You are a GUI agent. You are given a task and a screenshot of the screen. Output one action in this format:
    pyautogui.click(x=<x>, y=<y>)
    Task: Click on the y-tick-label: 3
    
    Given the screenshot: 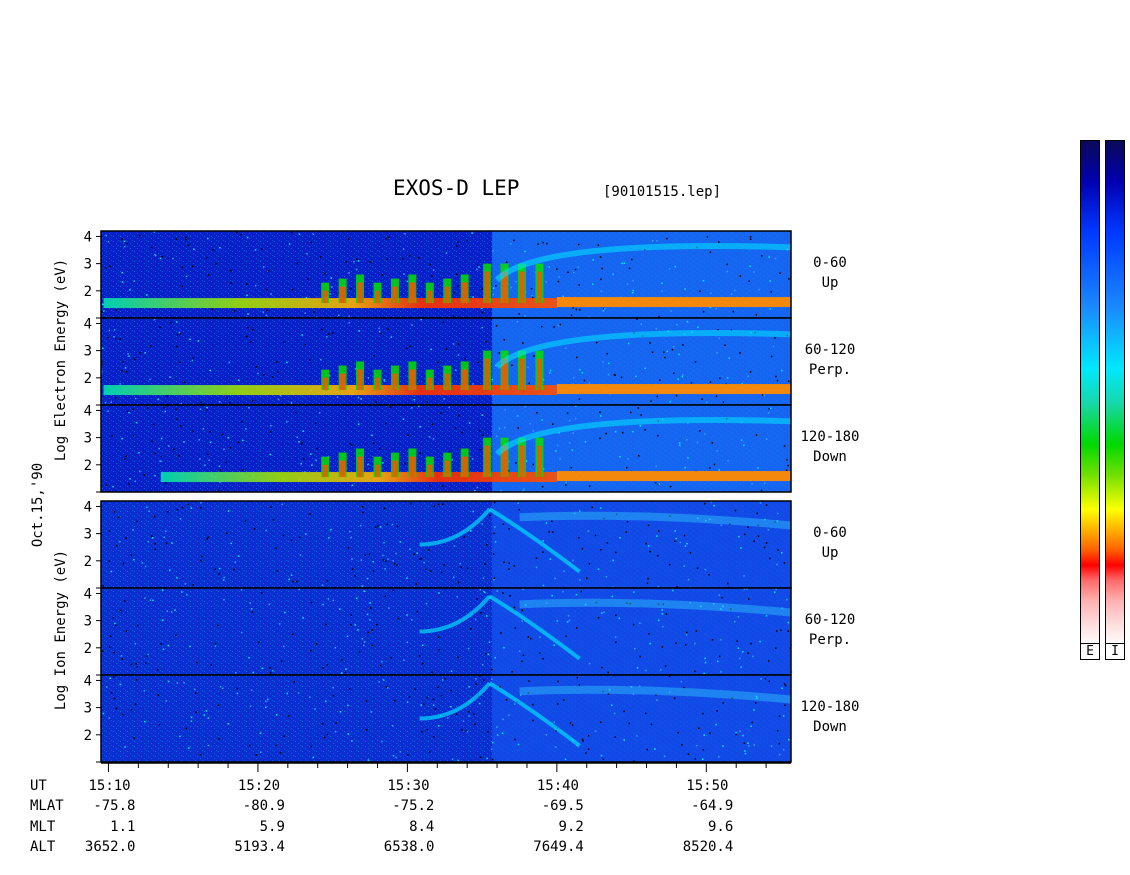 What is the action you would take?
    pyautogui.click(x=88, y=352)
    